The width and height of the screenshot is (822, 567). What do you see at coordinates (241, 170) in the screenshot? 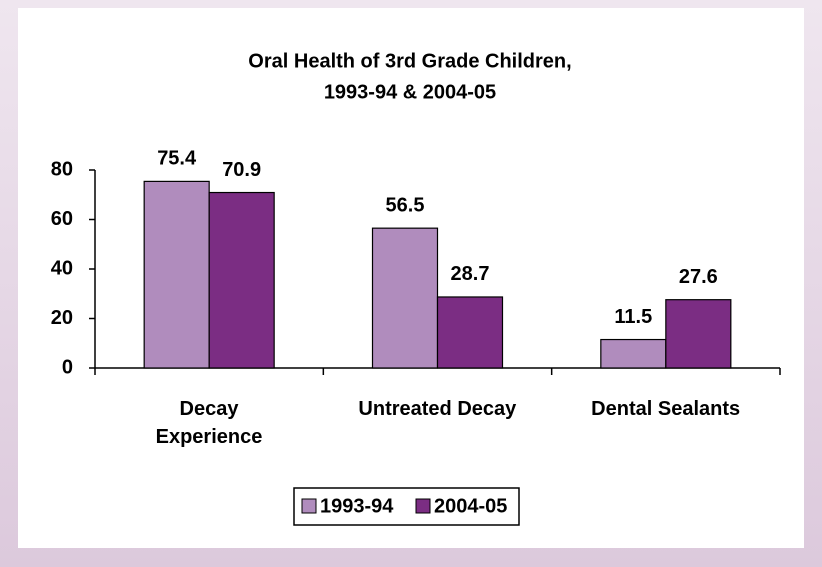
I see `data-label: 70.9` at bounding box center [241, 170].